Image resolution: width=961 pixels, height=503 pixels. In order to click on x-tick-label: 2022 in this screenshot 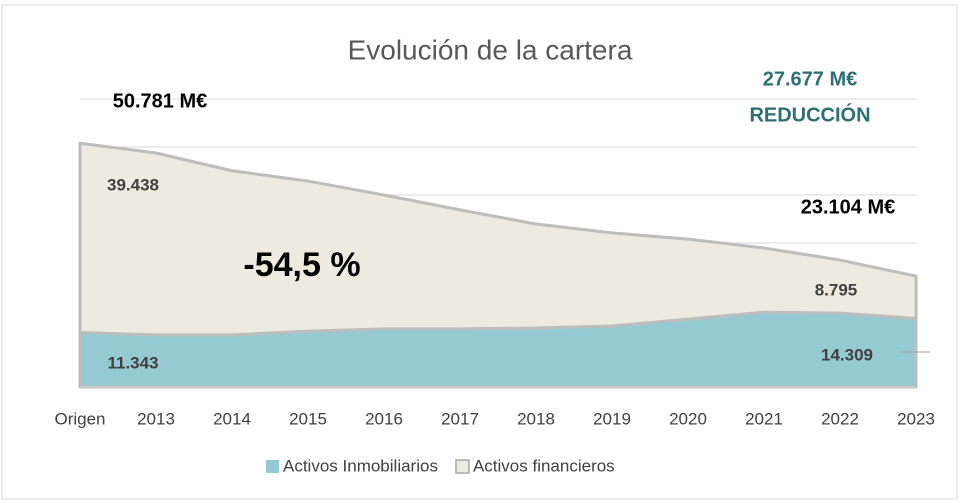, I will do `click(840, 418)`.